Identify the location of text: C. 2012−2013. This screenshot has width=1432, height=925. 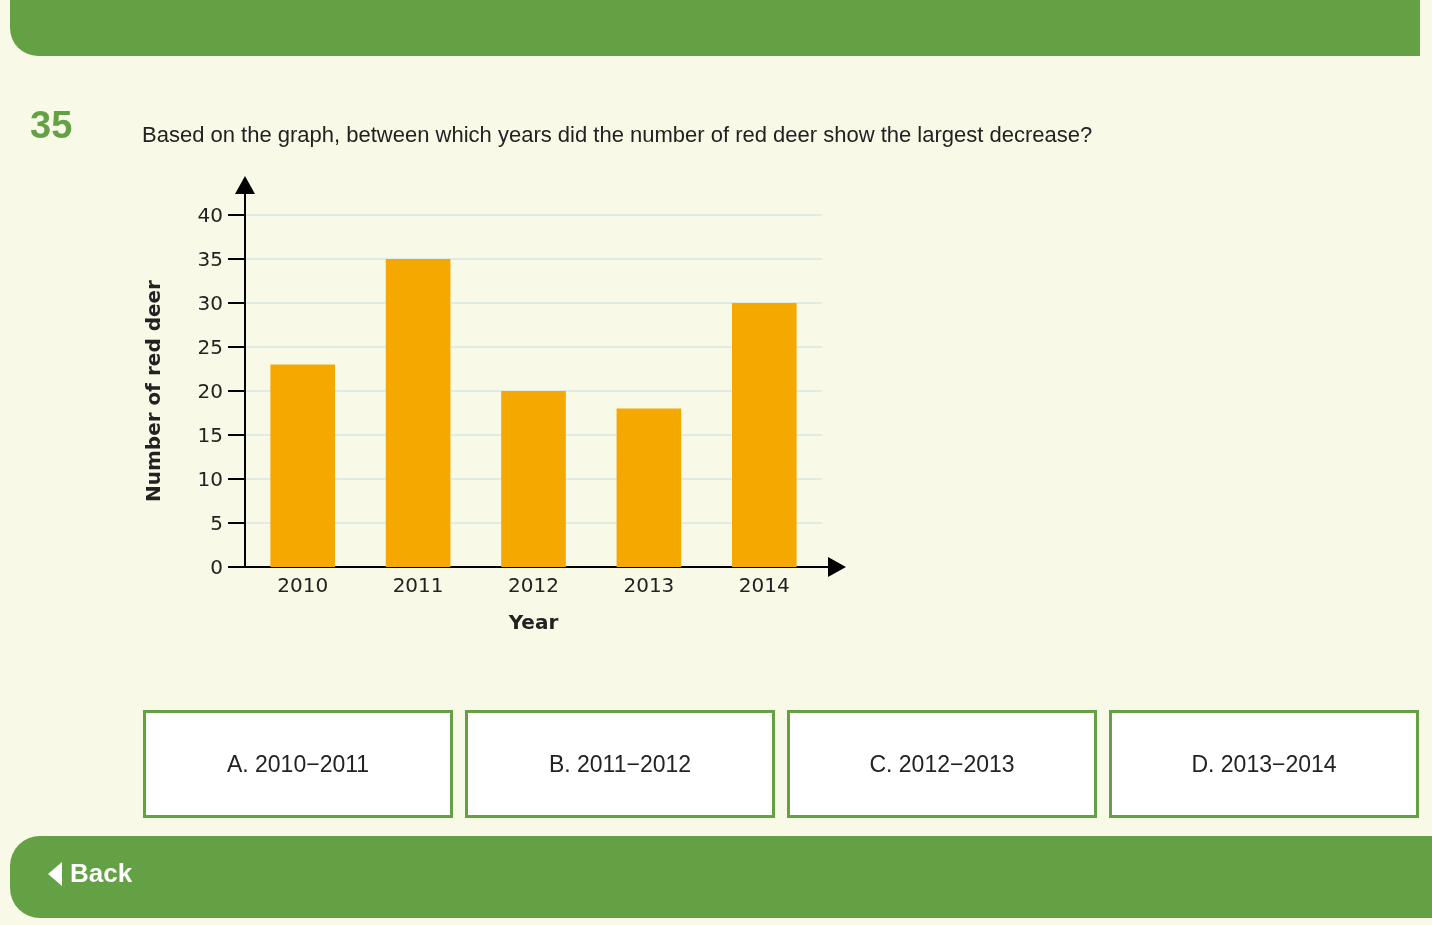
(942, 764).